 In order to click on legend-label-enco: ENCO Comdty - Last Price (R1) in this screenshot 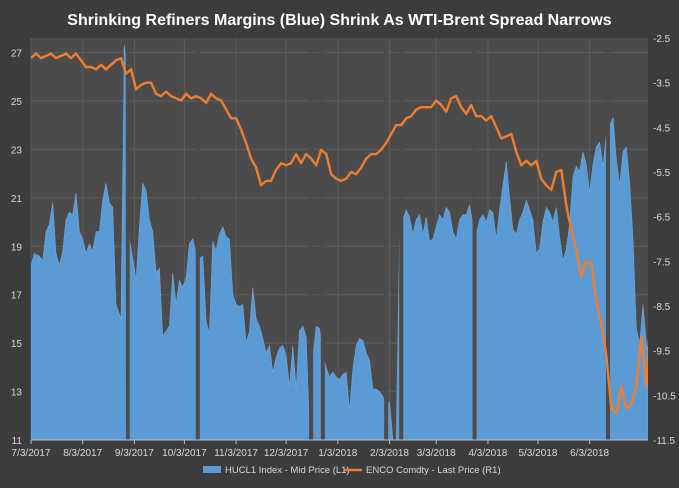, I will do `click(433, 470)`.